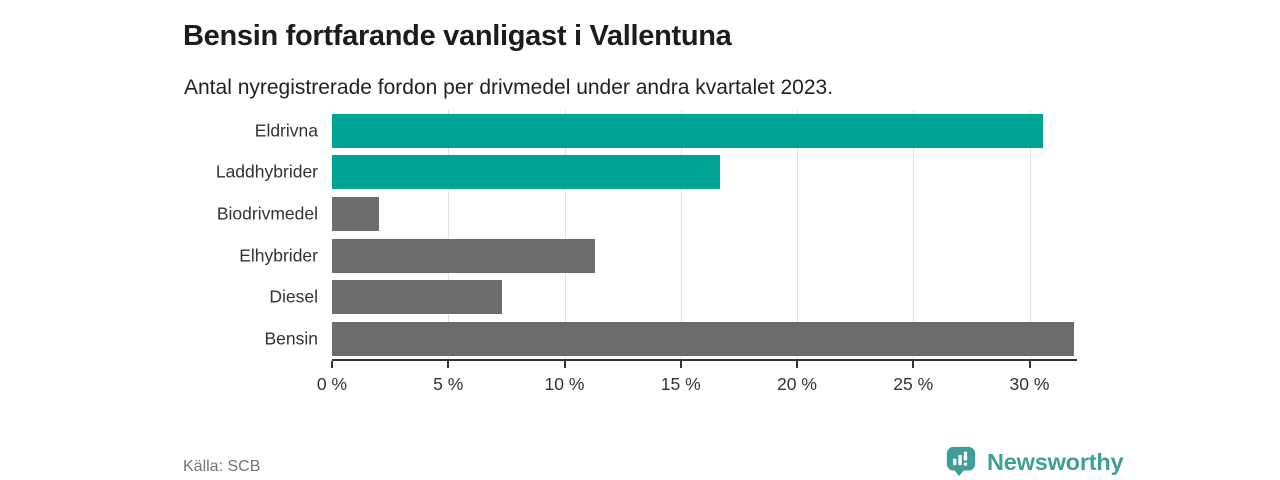 Image resolution: width=1280 pixels, height=480 pixels. Describe the element at coordinates (332, 384) in the screenshot. I see `axis-tick-label: 0 %` at that location.